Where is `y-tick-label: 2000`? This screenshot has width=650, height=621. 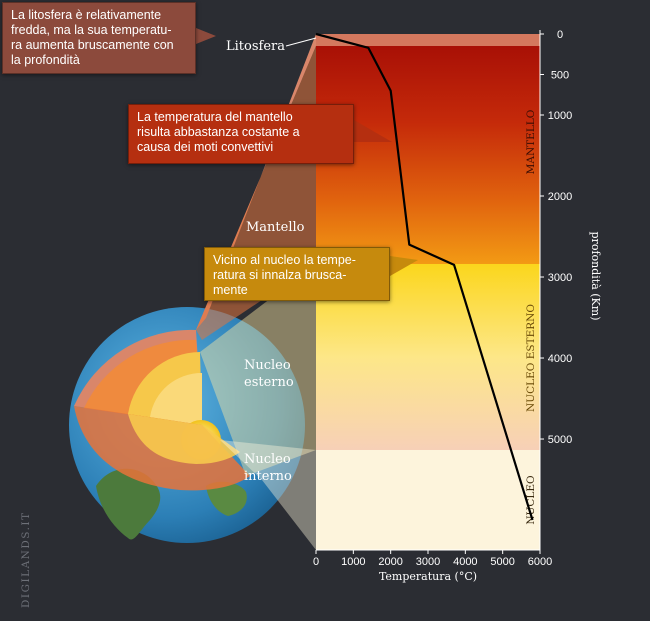 y-tick-label: 2000 is located at coordinates (560, 197).